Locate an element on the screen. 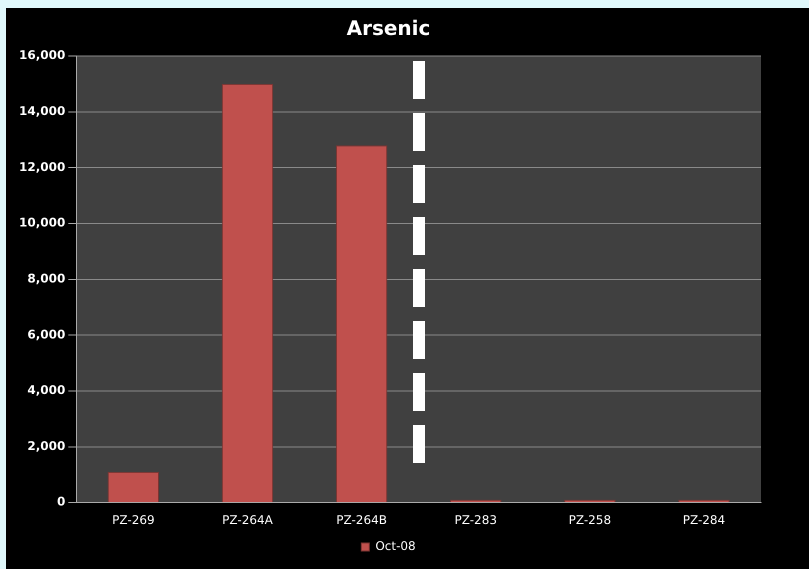  y-tick-label: 2,000 is located at coordinates (46, 445).